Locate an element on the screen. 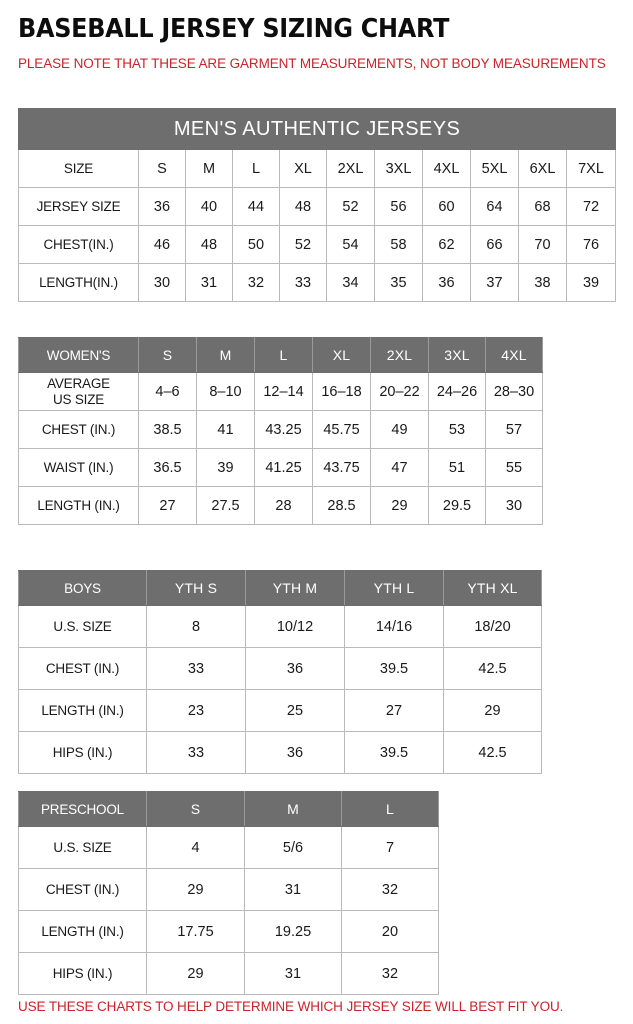 The image size is (633, 1024). mens-cell-r3-c6: 35 is located at coordinates (398, 282).